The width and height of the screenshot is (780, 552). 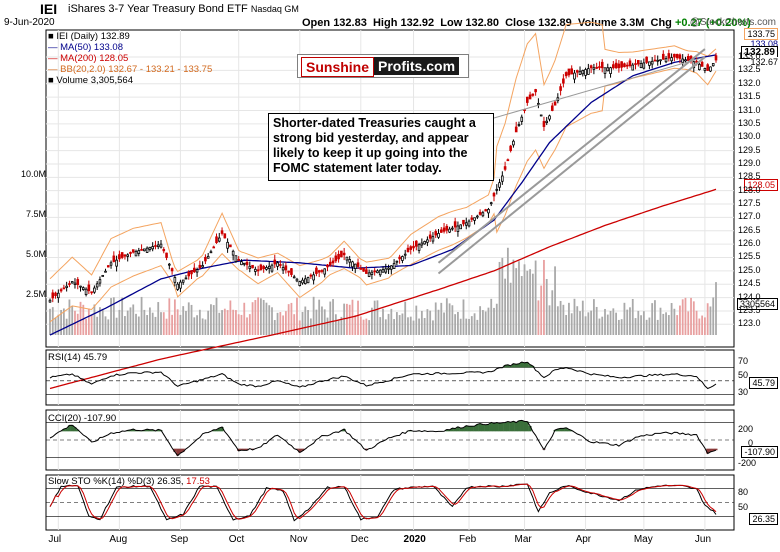 I want to click on cci-value-label: -107.90, so click(x=759, y=452).